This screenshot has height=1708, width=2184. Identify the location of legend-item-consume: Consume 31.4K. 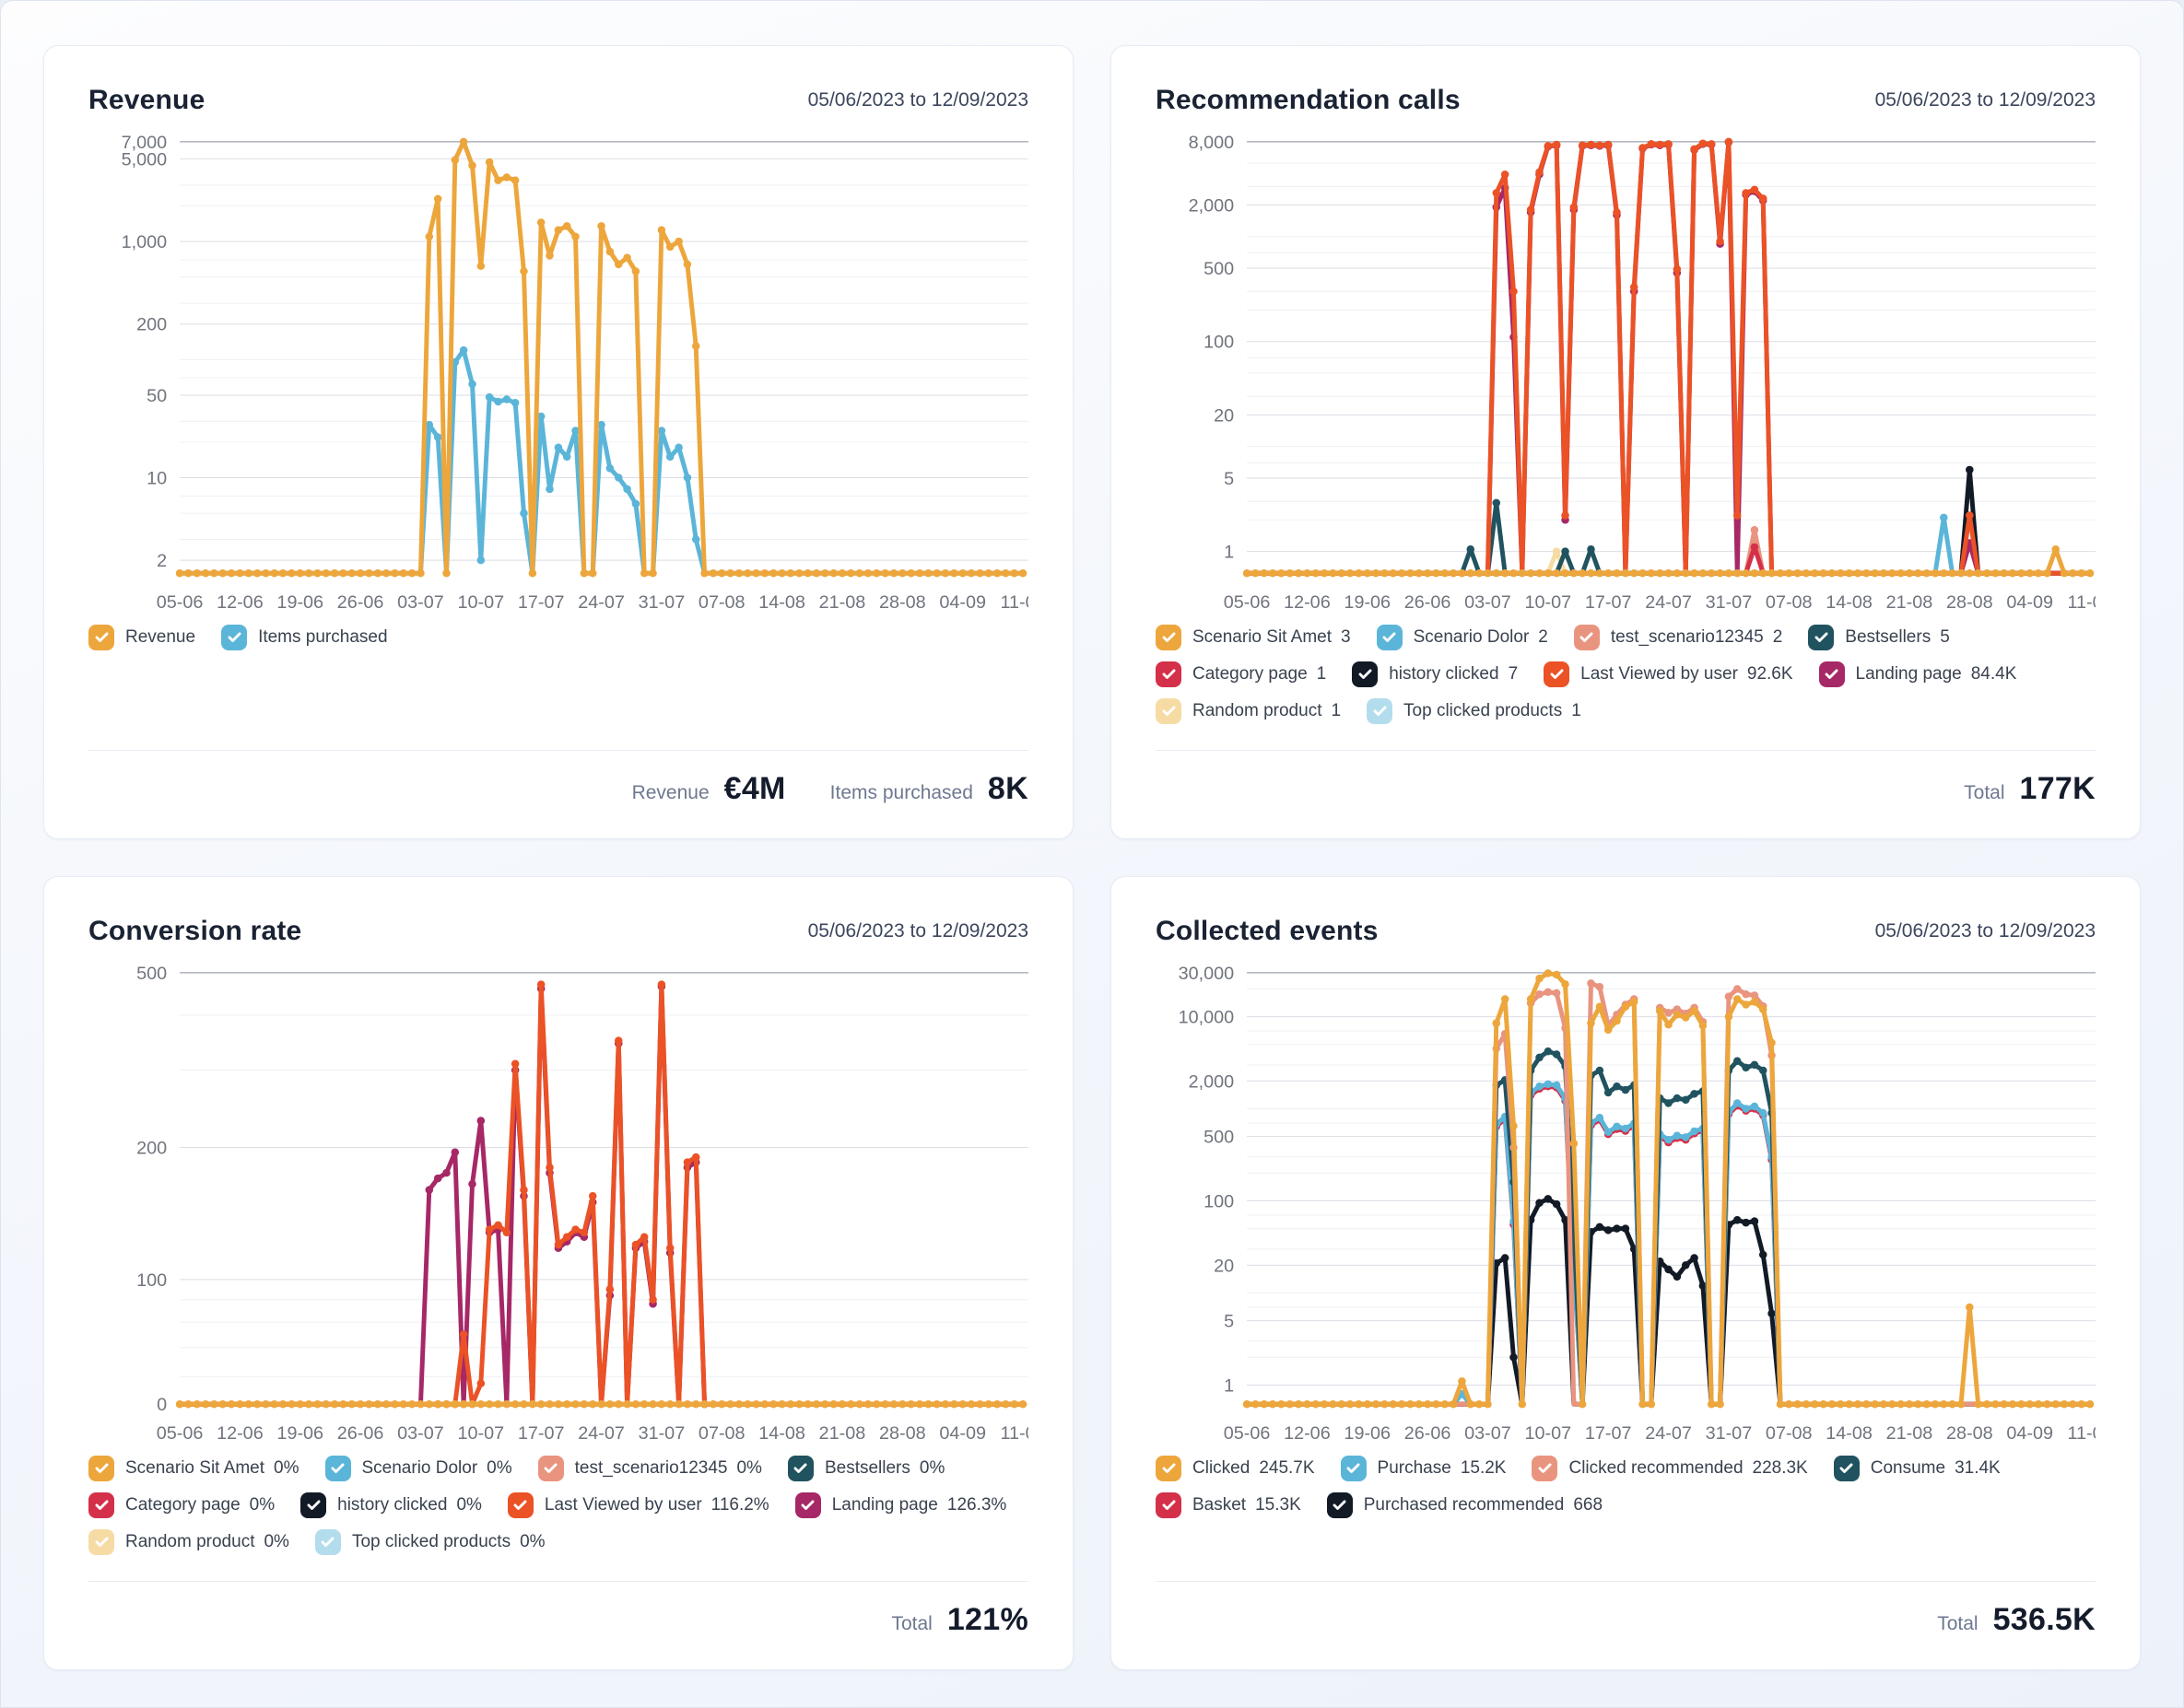
(1917, 1468).